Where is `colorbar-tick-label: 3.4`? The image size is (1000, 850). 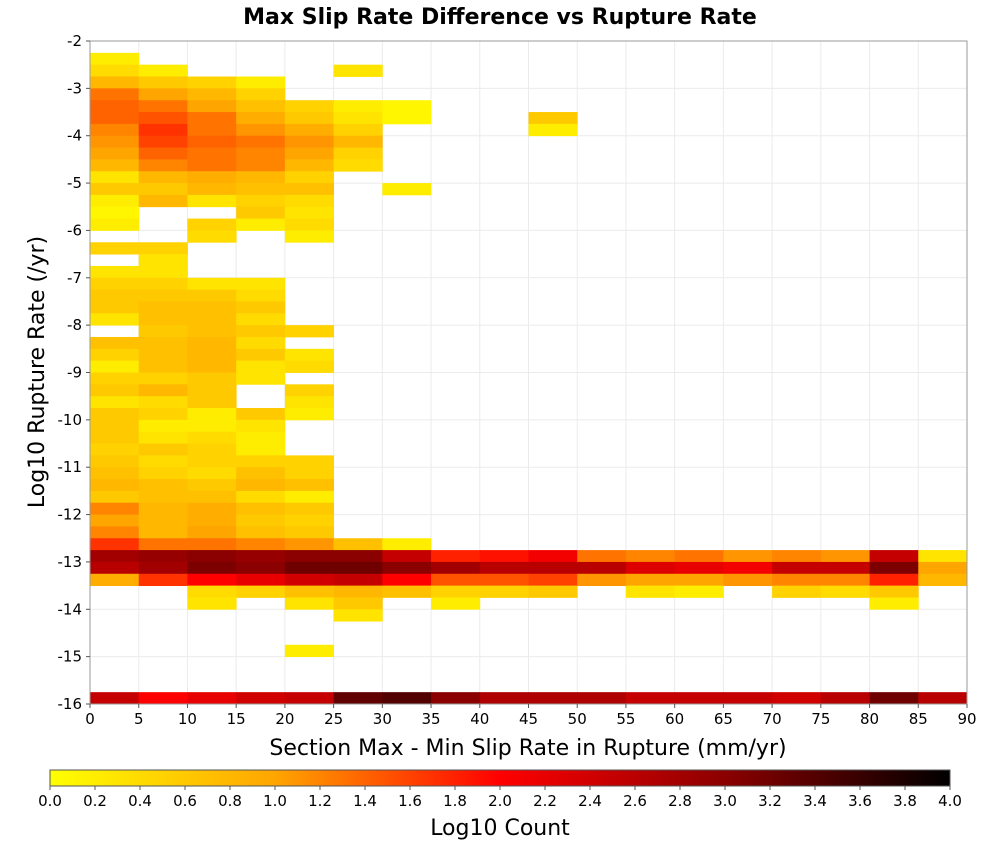 colorbar-tick-label: 3.4 is located at coordinates (815, 801).